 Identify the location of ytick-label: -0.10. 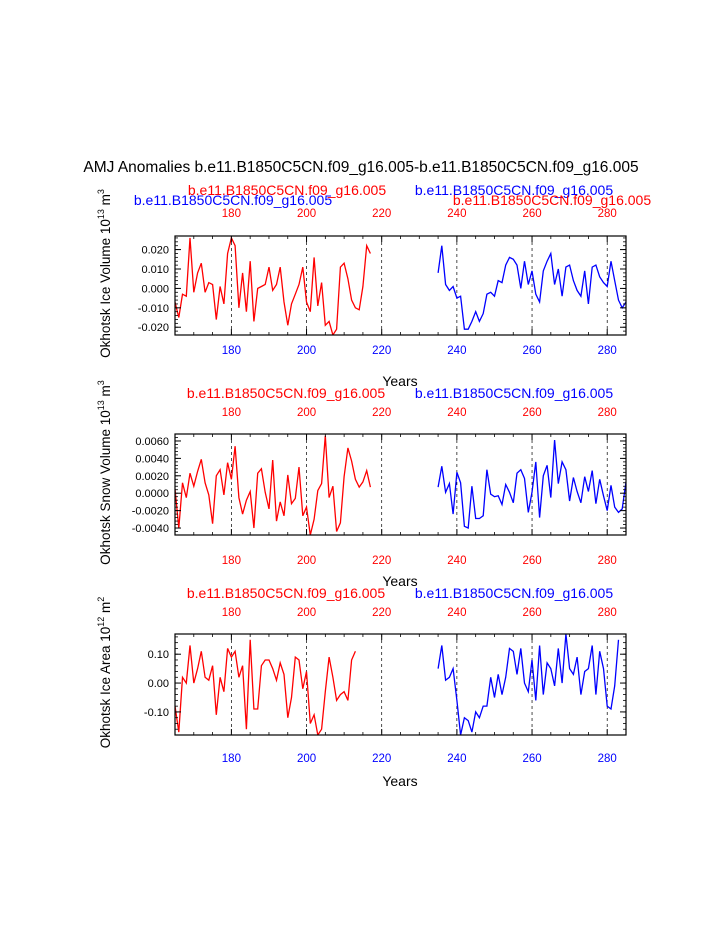
(156, 713).